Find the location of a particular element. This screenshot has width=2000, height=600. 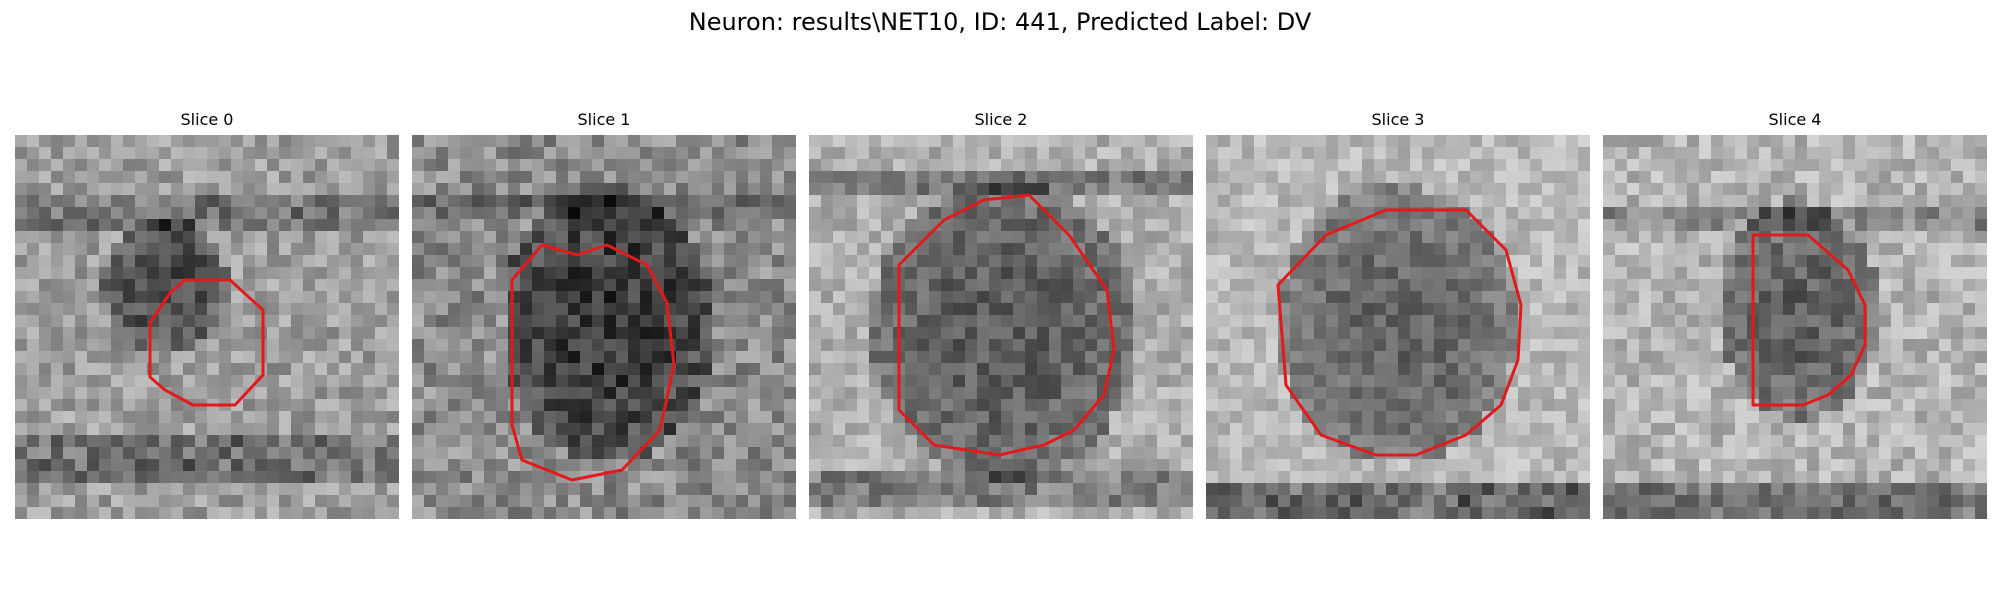

slice-title-2: Slice 2 is located at coordinates (1001, 119).